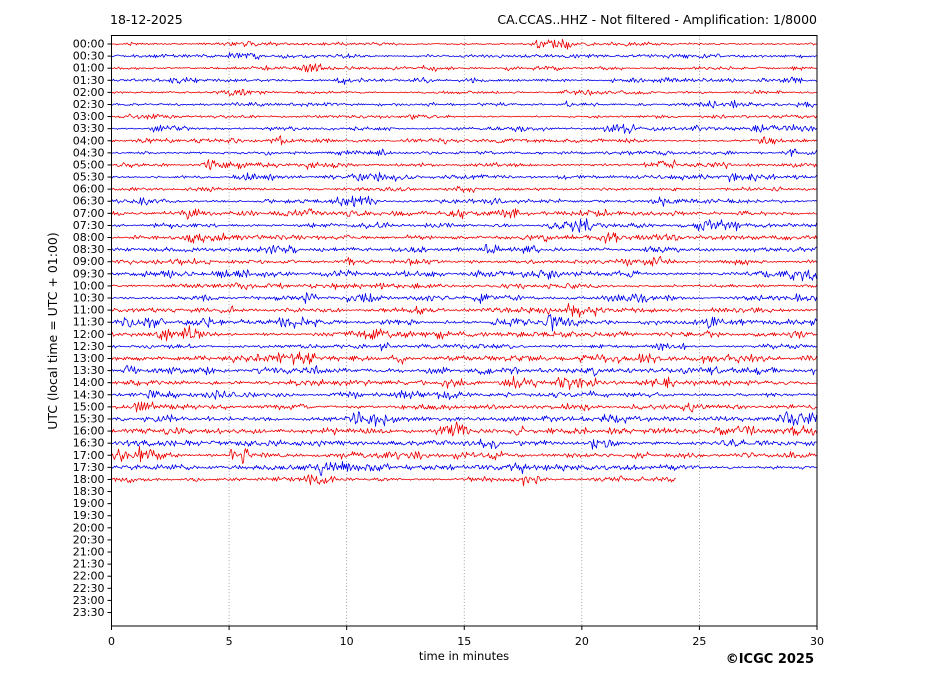  What do you see at coordinates (464, 68) in the screenshot?
I see `trace-01:00` at bounding box center [464, 68].